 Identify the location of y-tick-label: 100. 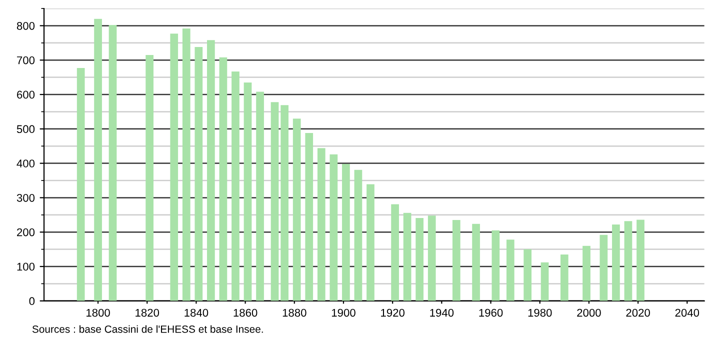
(26, 266).